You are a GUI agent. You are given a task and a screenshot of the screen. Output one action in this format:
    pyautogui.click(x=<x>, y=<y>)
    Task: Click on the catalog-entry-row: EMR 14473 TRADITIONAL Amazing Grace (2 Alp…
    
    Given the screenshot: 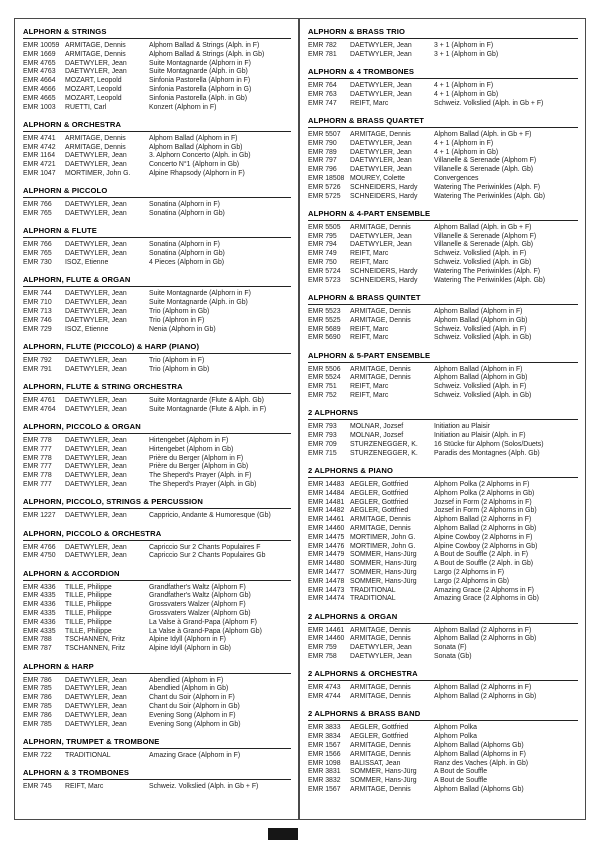 What is the action you would take?
    pyautogui.click(x=443, y=591)
    